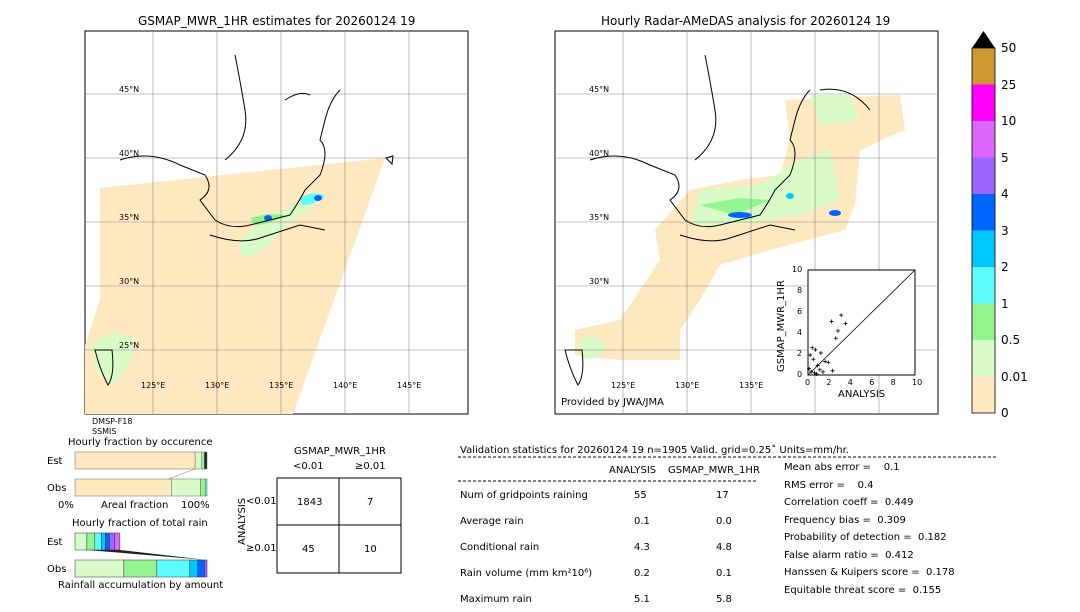 The height and width of the screenshot is (612, 1080). I want to click on scatter-xtick: 2, so click(829, 382).